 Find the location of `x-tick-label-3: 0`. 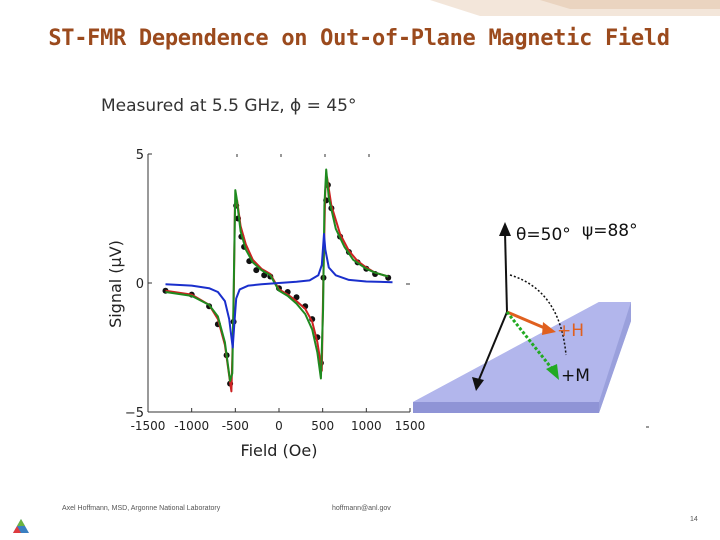

x-tick-label-3: 0 is located at coordinates (279, 426).